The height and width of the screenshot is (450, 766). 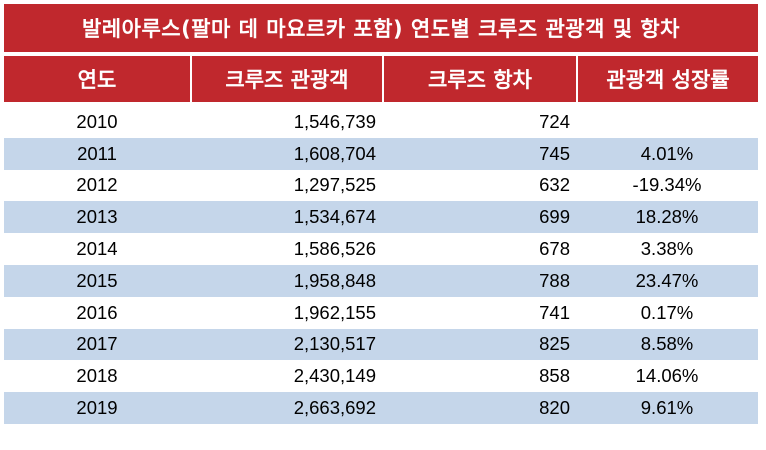 I want to click on cell-year: 2018, so click(x=97, y=376).